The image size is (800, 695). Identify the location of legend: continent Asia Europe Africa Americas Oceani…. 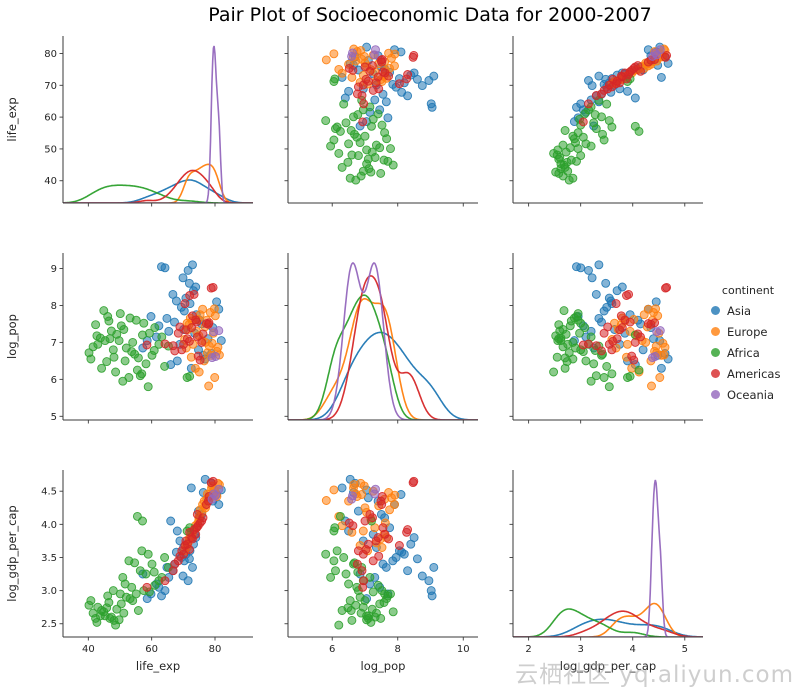
(748, 344).